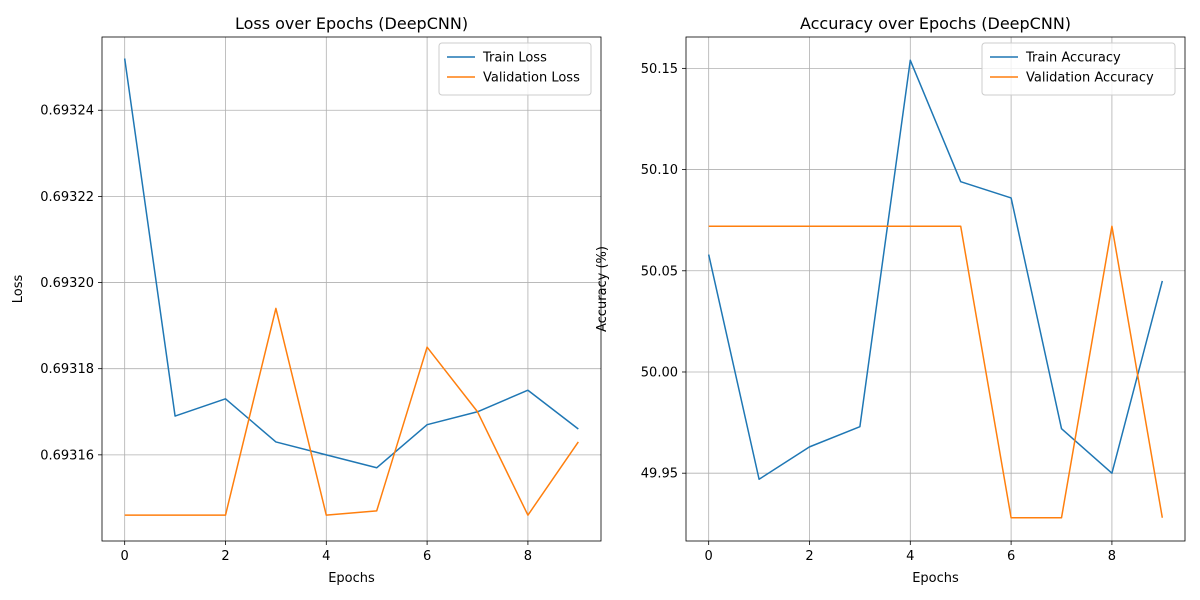 The image size is (1200, 600). I want to click on accuracy-y-tick-label: 50.00, so click(659, 372).